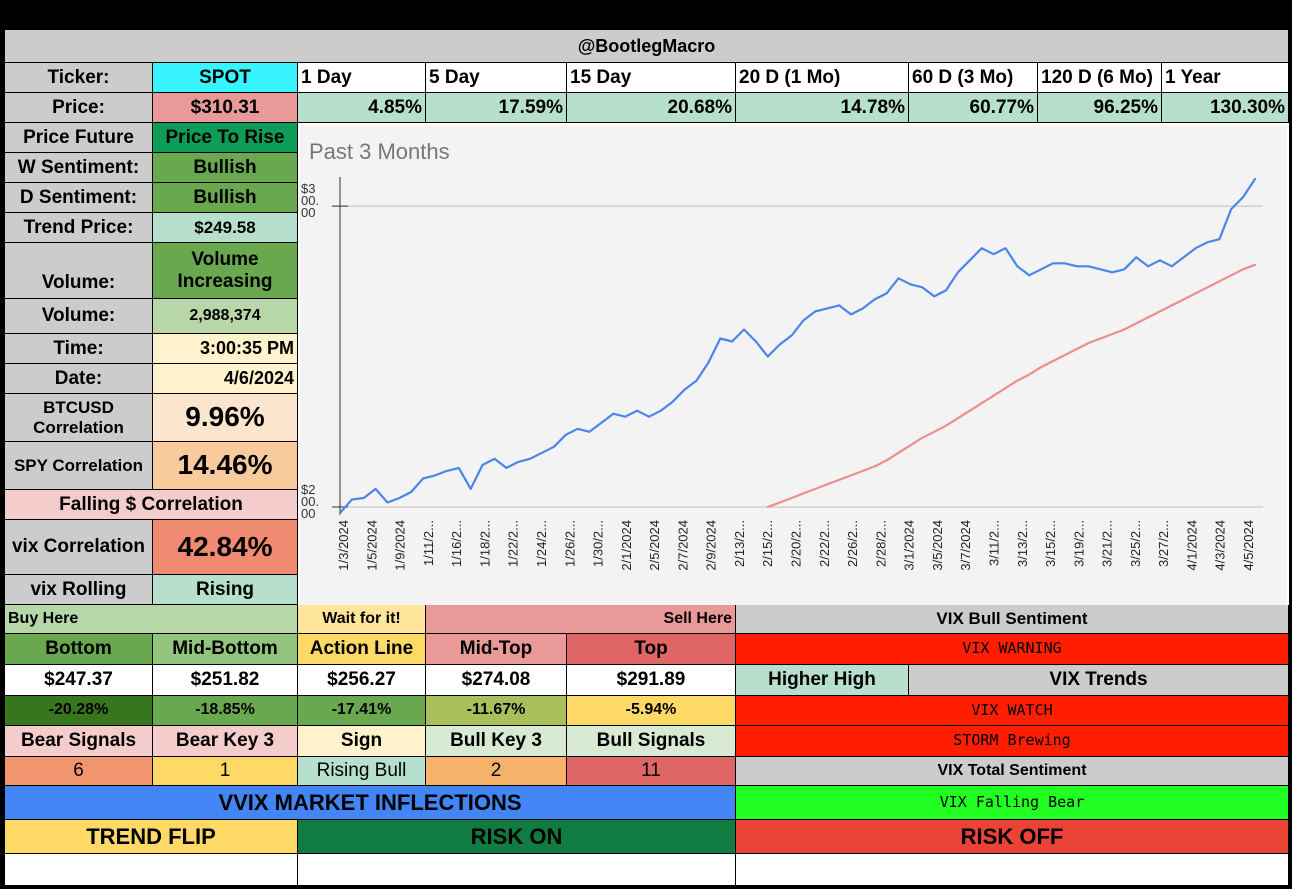  I want to click on vix-watch: VIX WATCH, so click(1012, 711).